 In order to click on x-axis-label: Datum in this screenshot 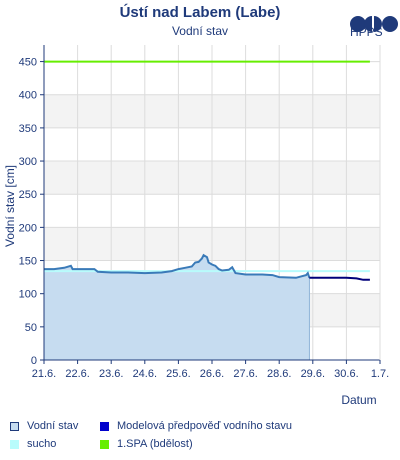, I will do `click(358, 400)`.